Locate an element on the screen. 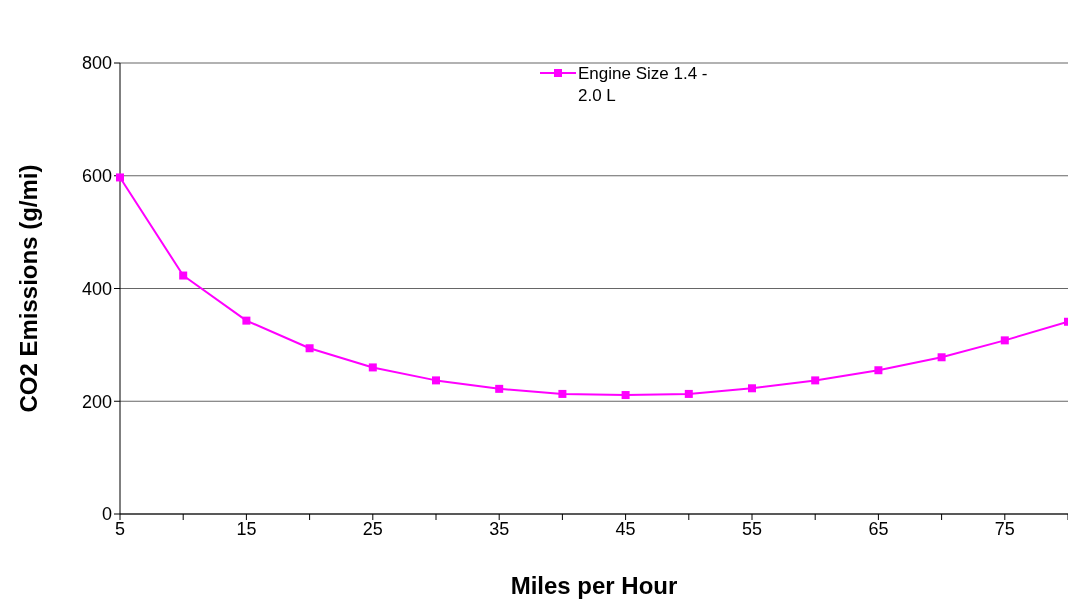 The width and height of the screenshot is (1076, 604). x-tick-label: 55 is located at coordinates (752, 528).